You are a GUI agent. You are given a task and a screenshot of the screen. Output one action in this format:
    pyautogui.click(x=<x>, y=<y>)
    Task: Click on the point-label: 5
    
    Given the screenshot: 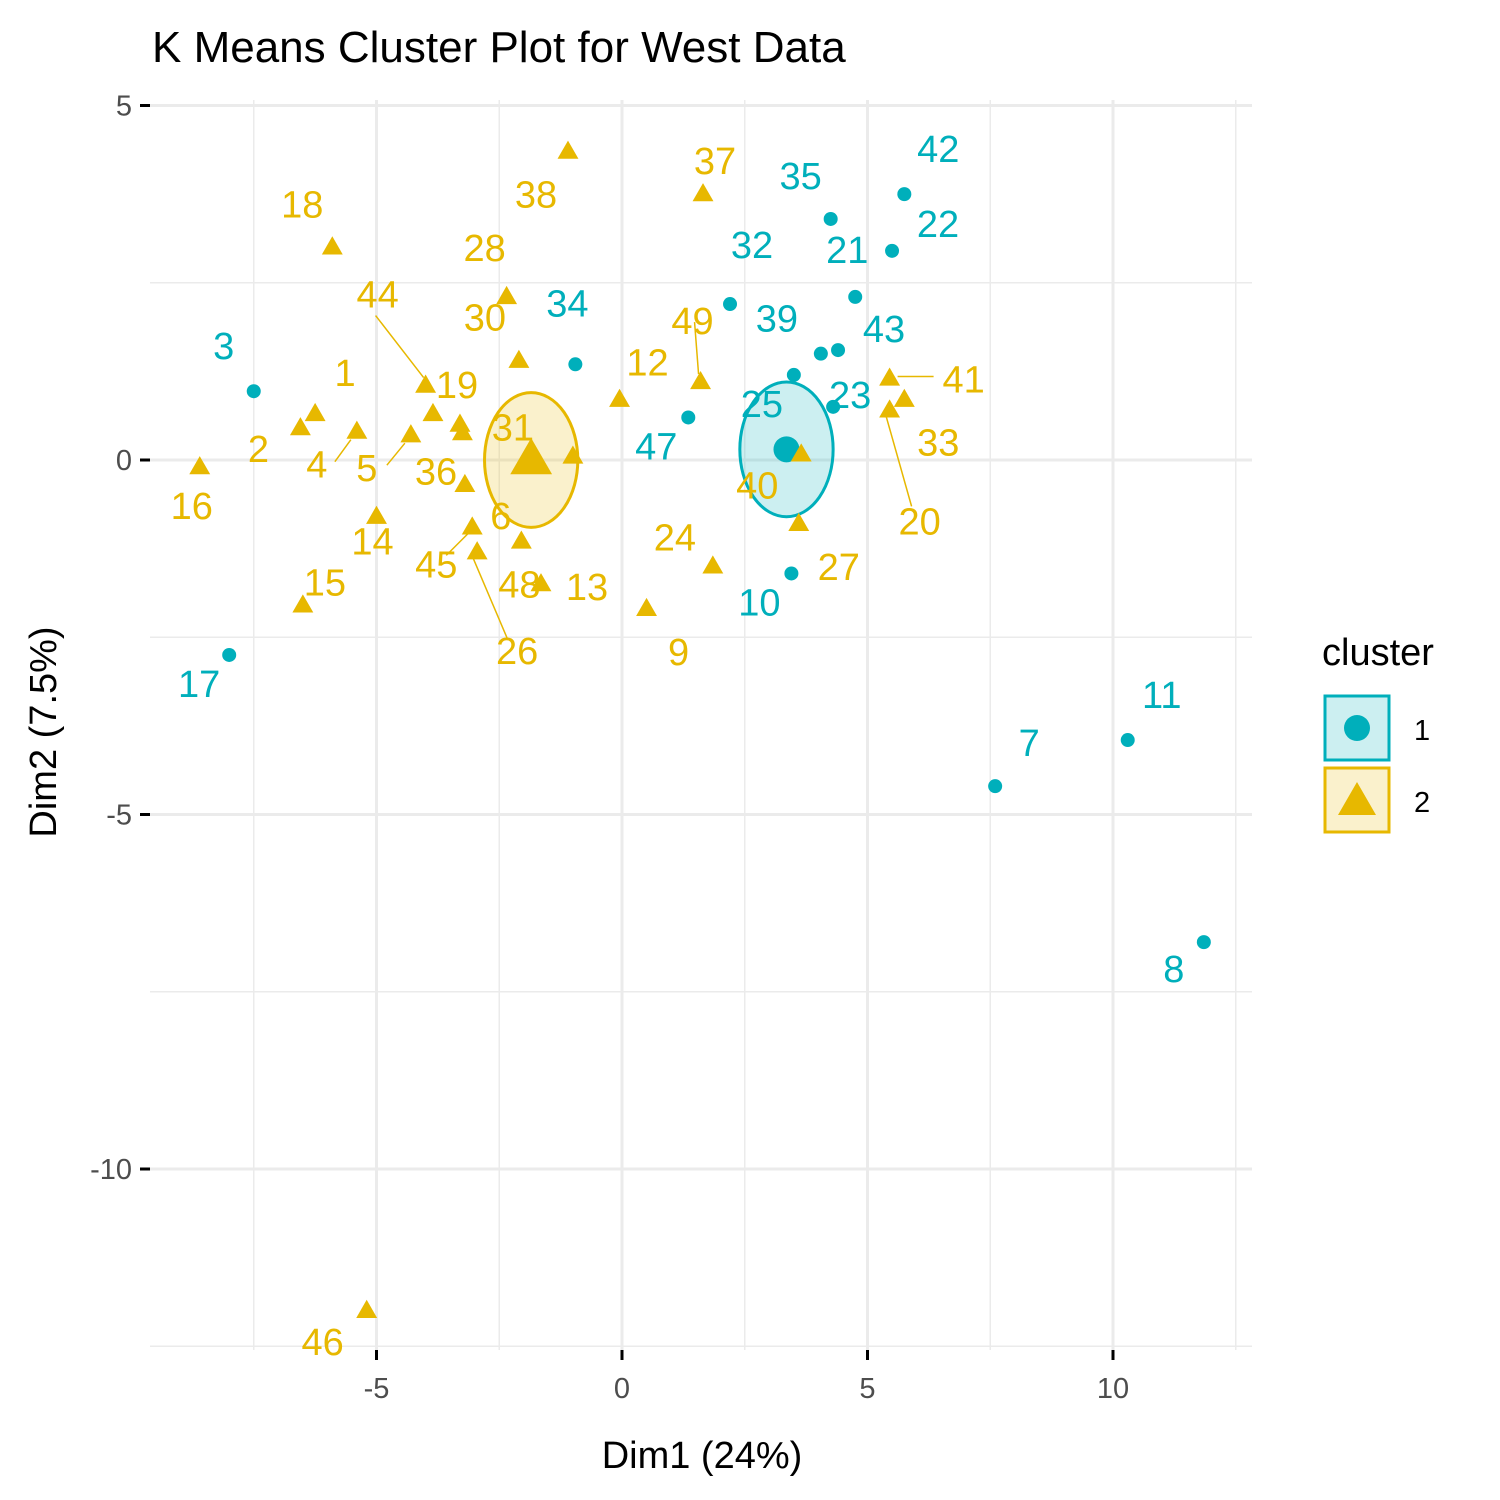 What is the action you would take?
    pyautogui.click(x=366, y=469)
    